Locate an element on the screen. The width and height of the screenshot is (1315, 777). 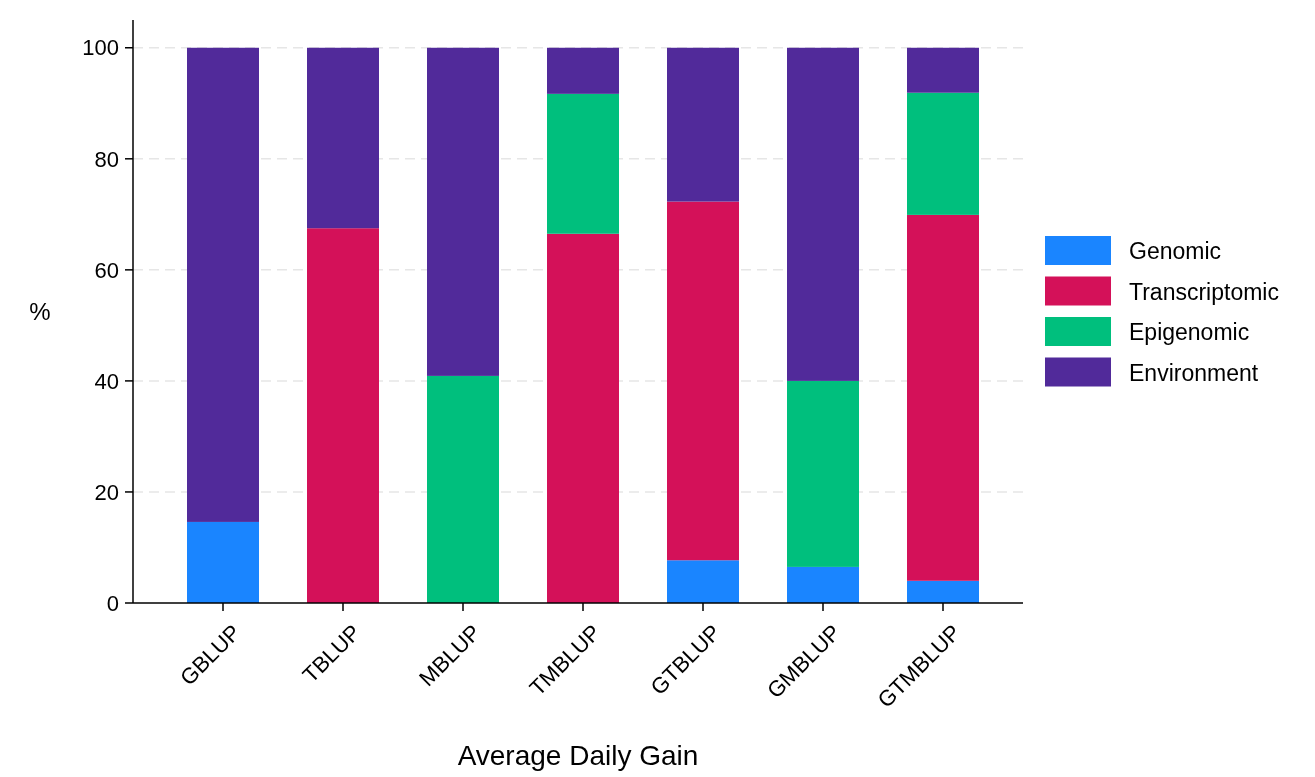
legend-label: Environment is located at coordinates (1194, 372).